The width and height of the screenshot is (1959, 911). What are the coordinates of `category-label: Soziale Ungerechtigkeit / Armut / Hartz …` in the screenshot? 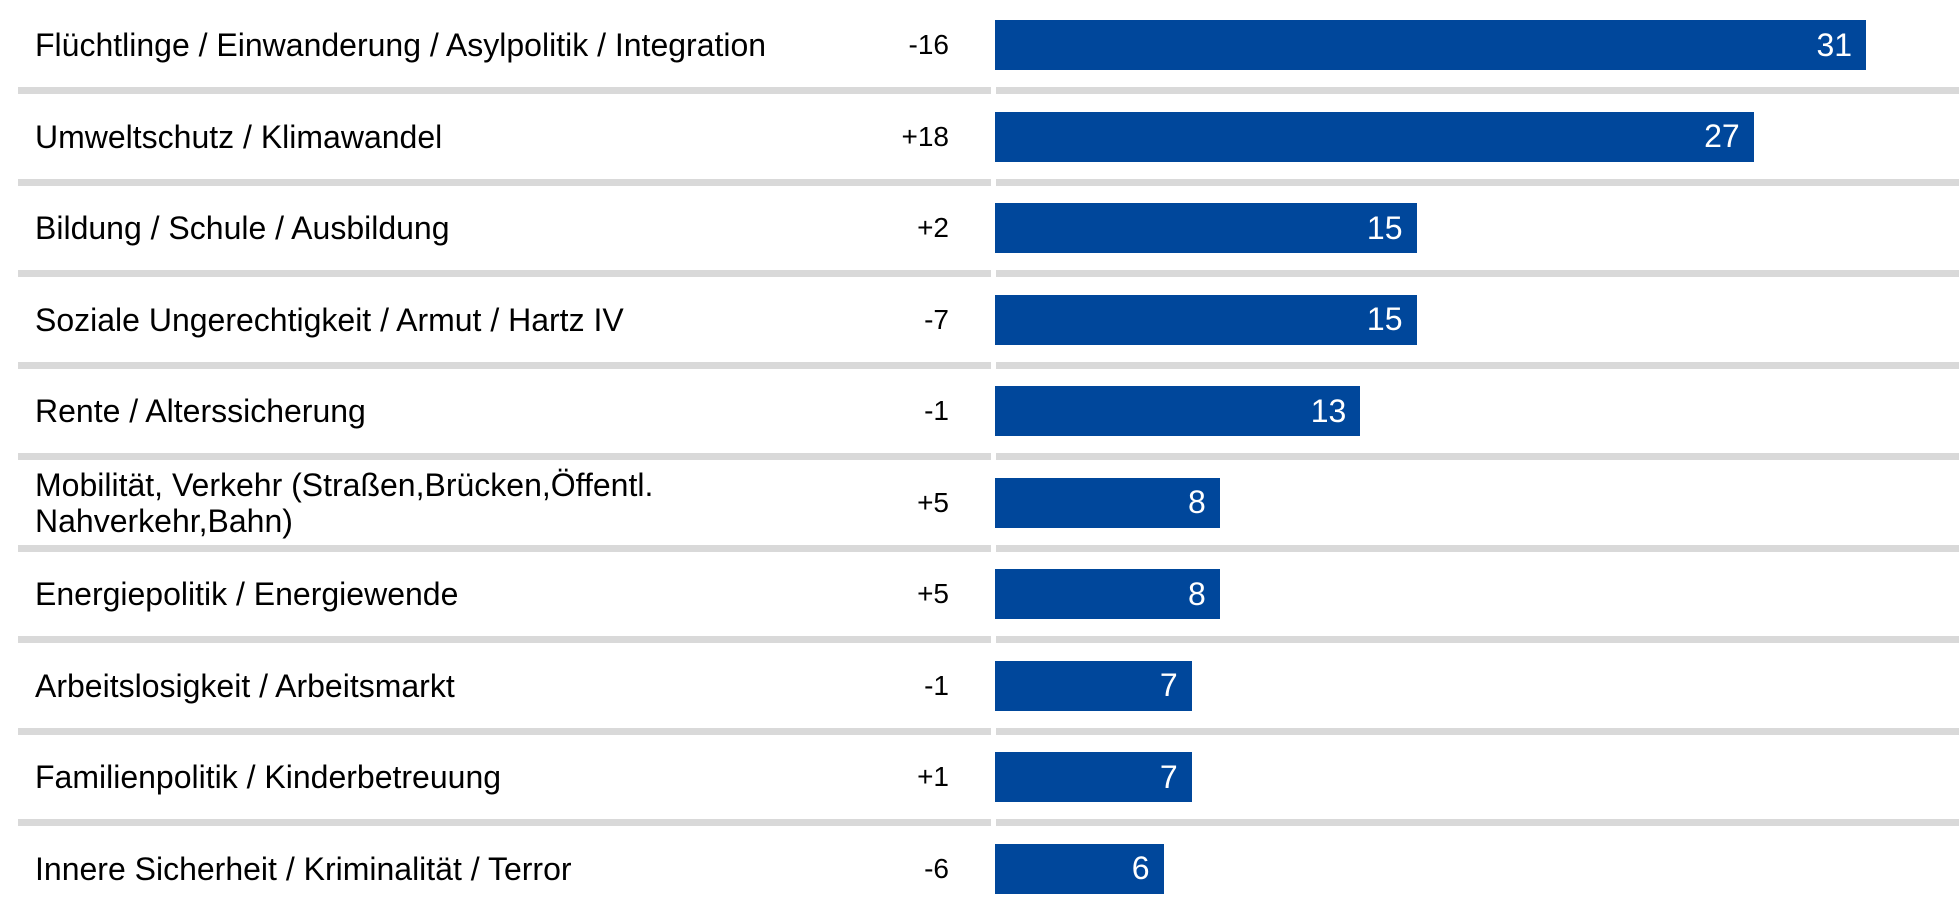 It's located at (329, 319).